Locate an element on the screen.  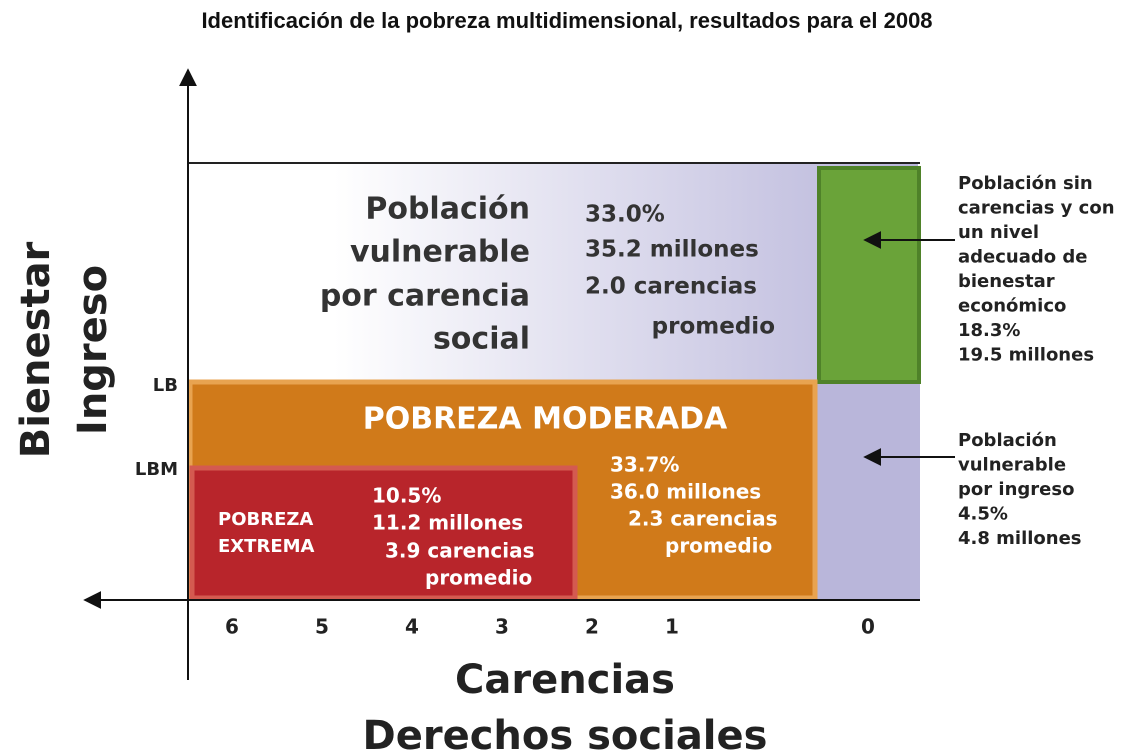
extrema-box is located at coordinates (383, 533).